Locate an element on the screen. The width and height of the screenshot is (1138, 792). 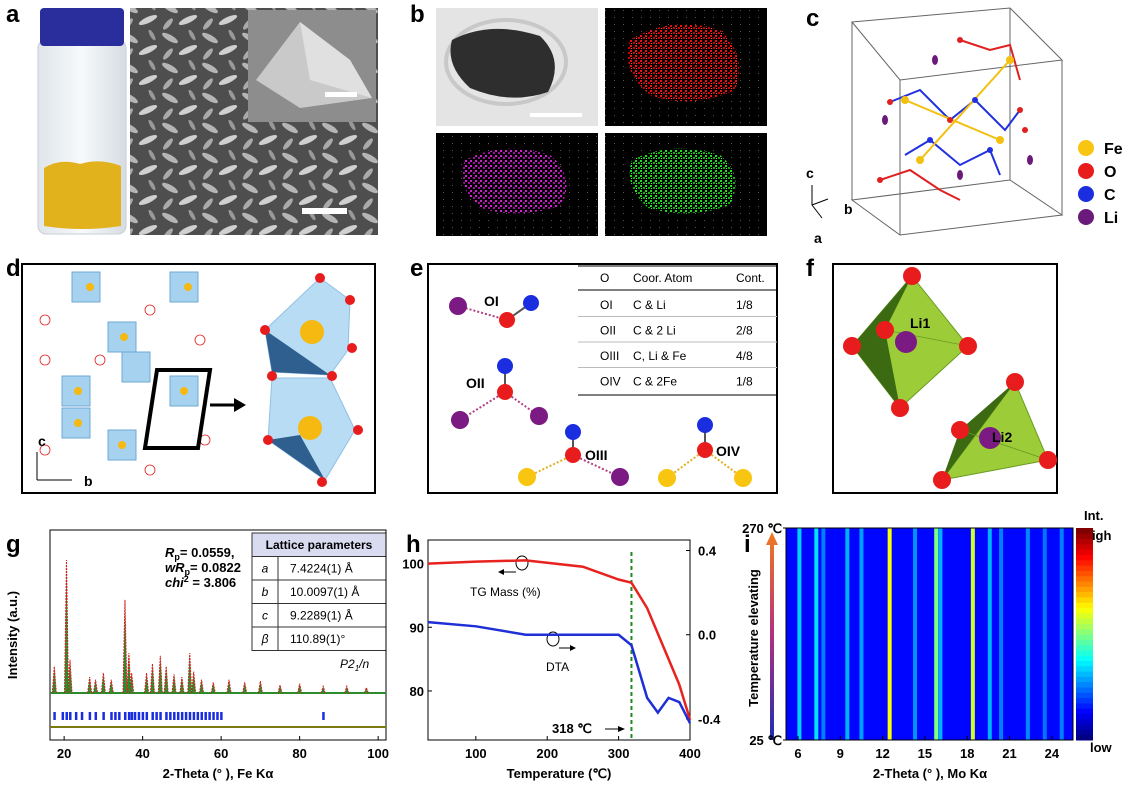
y-tick-label: 25 ℃ is located at coordinates (765, 740).